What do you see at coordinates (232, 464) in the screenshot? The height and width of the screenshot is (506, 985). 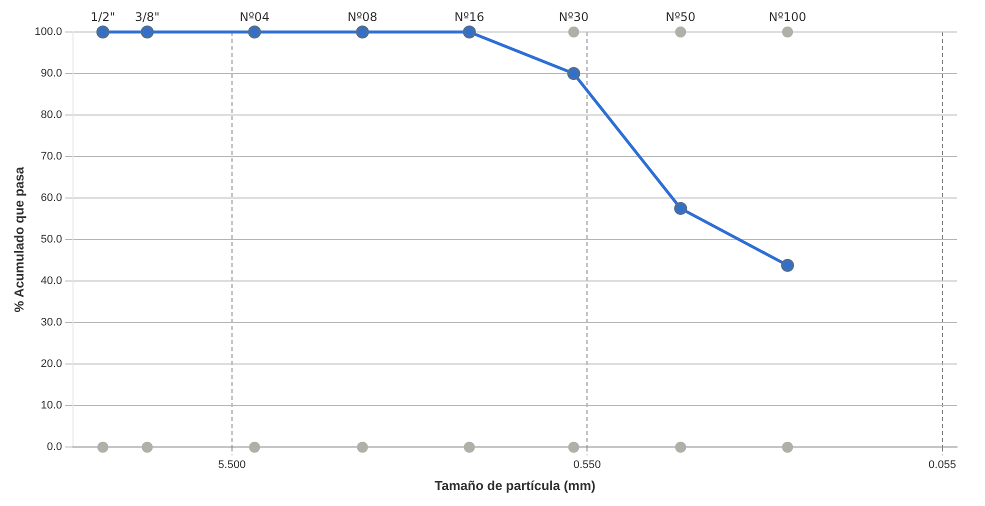 I see `x-tick-label: 5.500` at bounding box center [232, 464].